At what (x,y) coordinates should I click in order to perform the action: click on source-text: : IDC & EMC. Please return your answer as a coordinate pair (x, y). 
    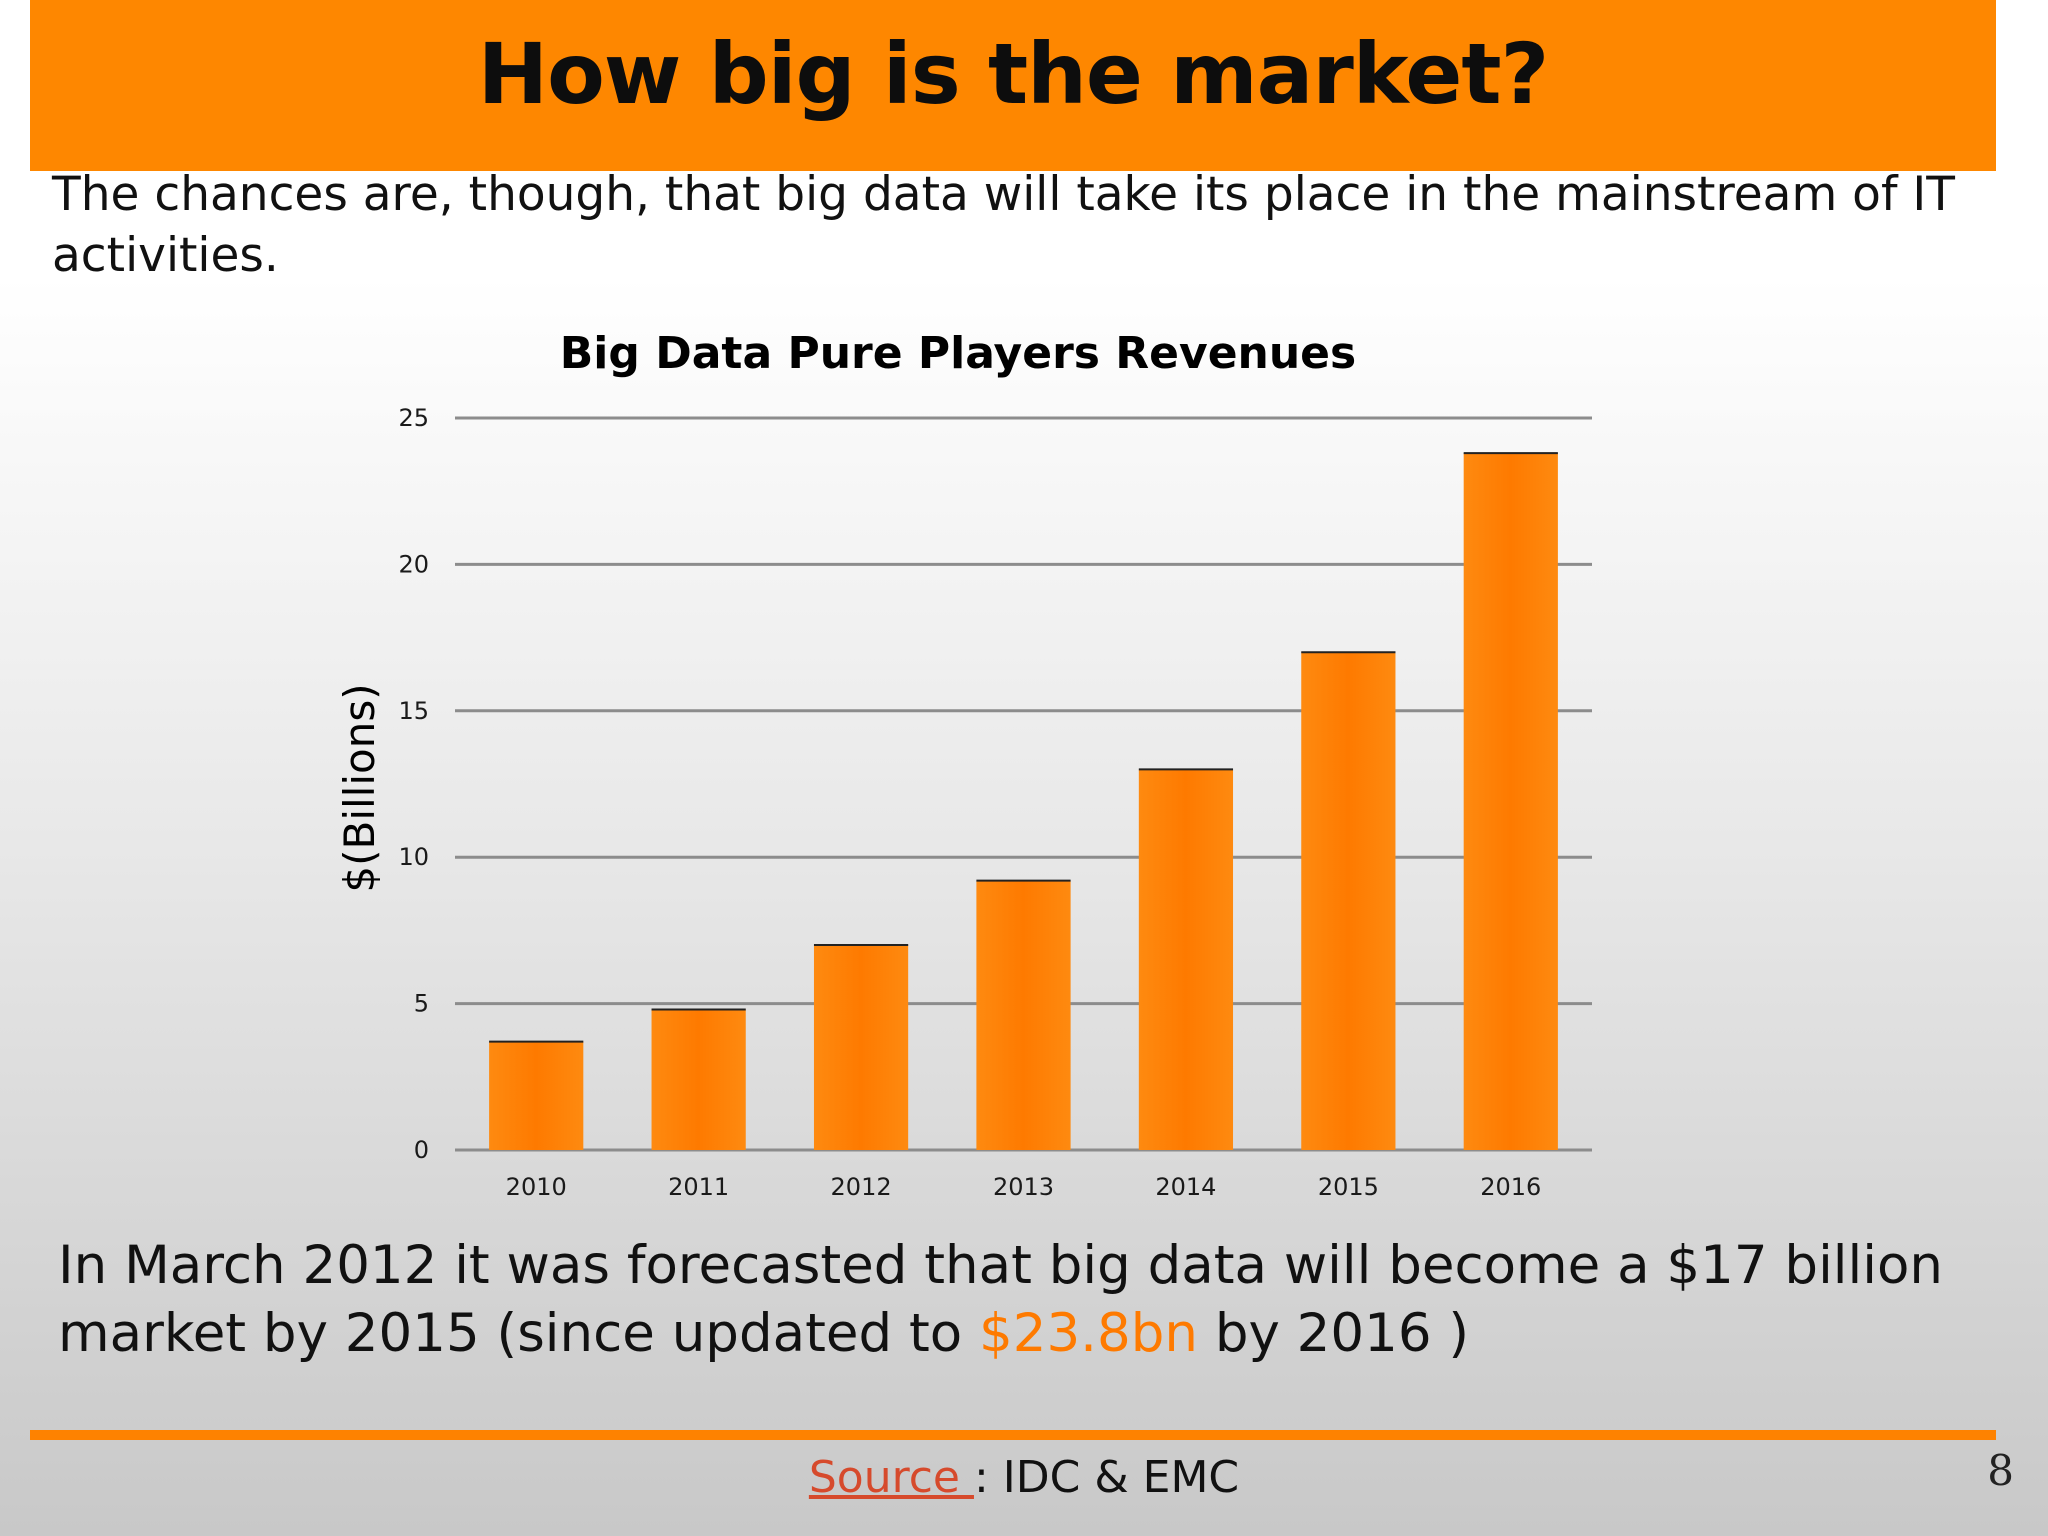
    Looking at the image, I should click on (1106, 1477).